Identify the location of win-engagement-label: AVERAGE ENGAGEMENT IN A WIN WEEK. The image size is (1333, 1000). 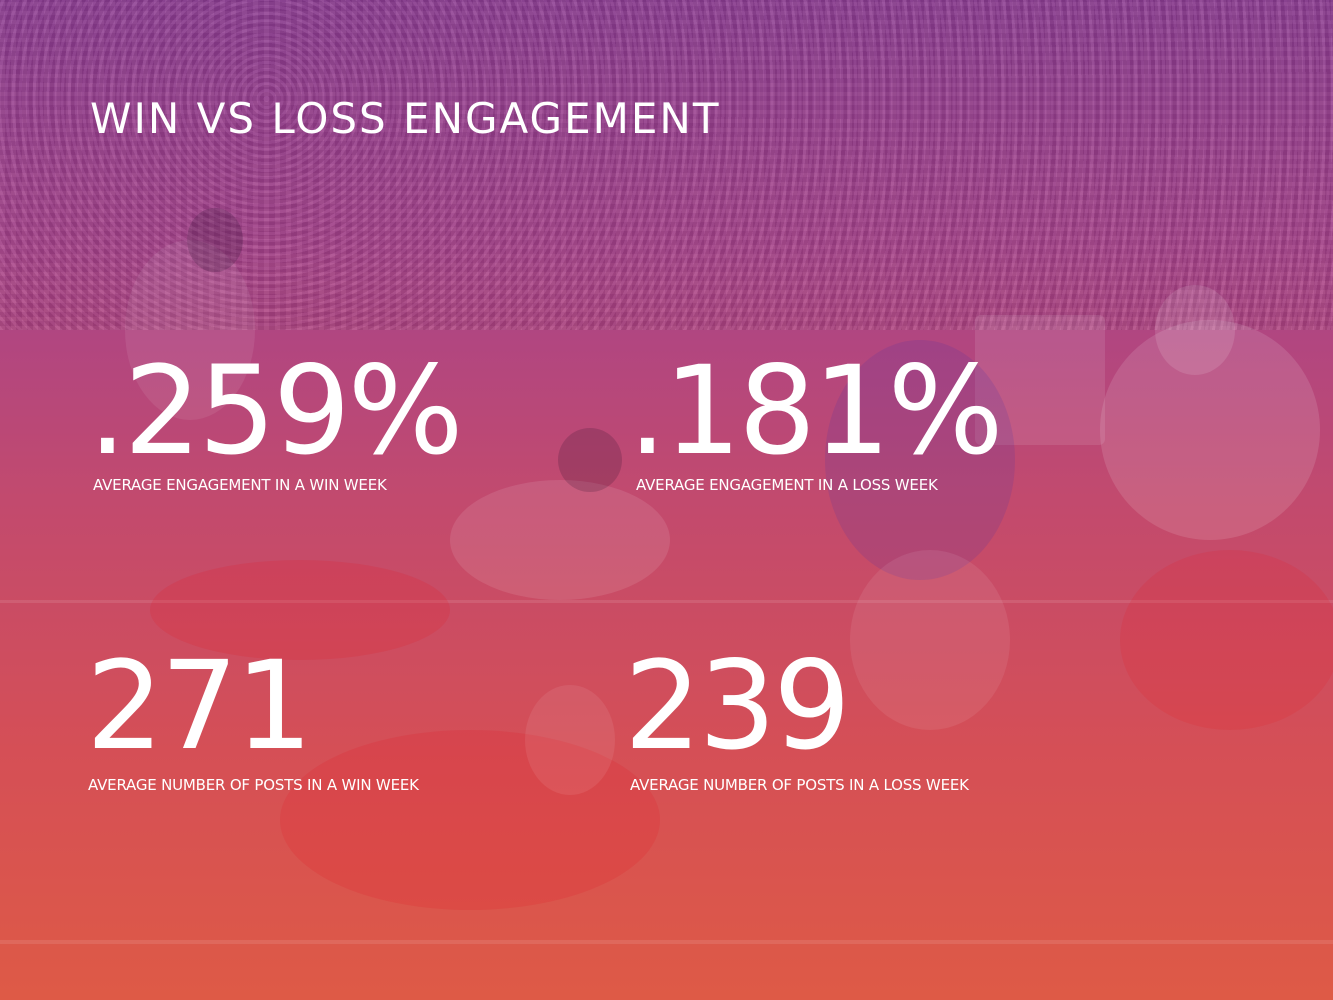
(240, 485).